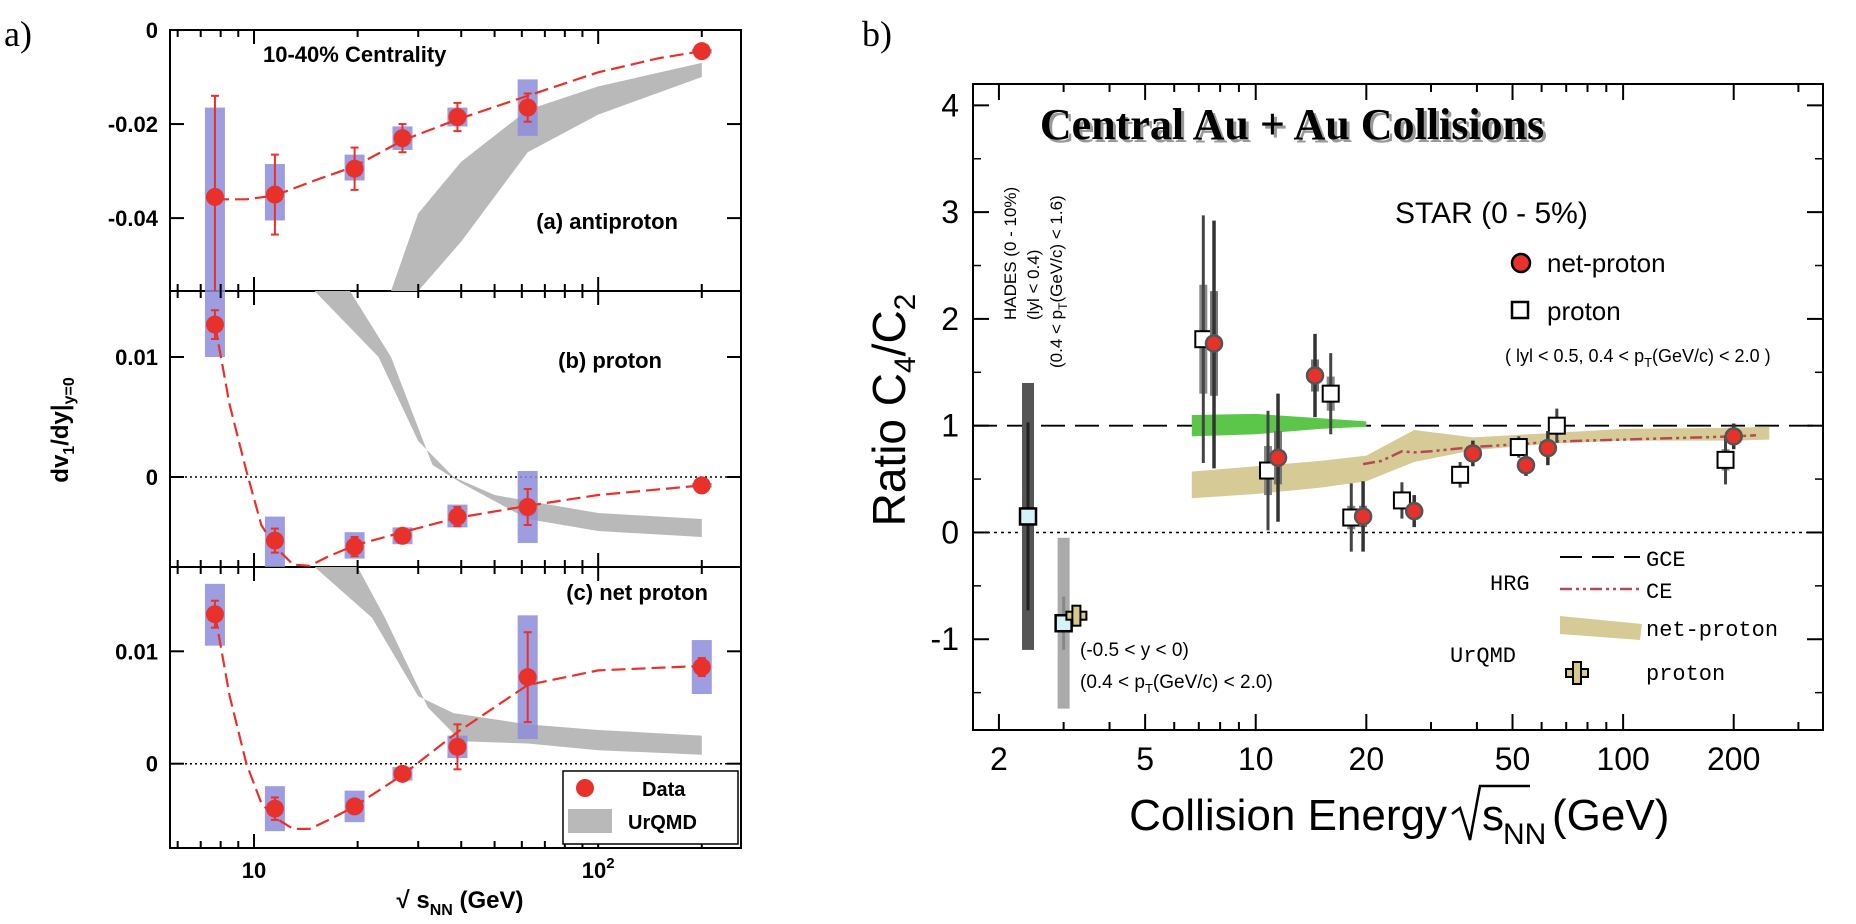  I want to click on panel-b-xlabel-sub: NN, so click(1524, 834).